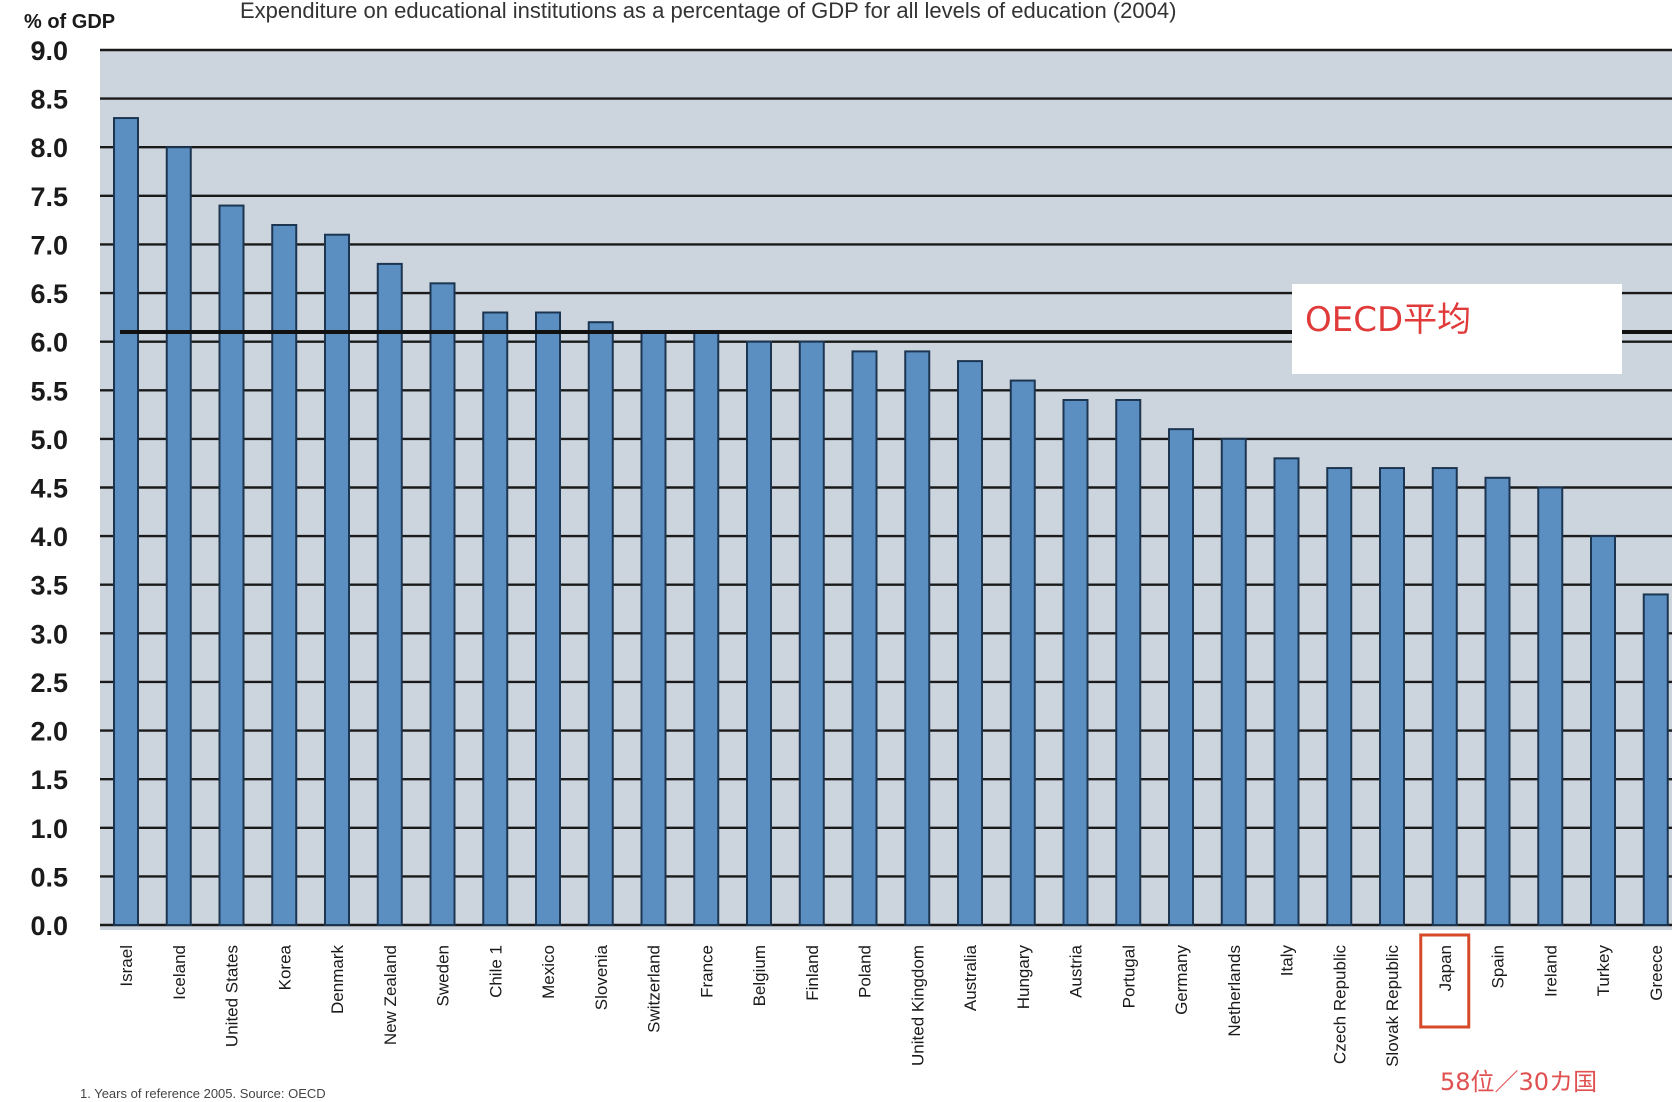  What do you see at coordinates (865, 971) in the screenshot?
I see `x-tick-label: Poland` at bounding box center [865, 971].